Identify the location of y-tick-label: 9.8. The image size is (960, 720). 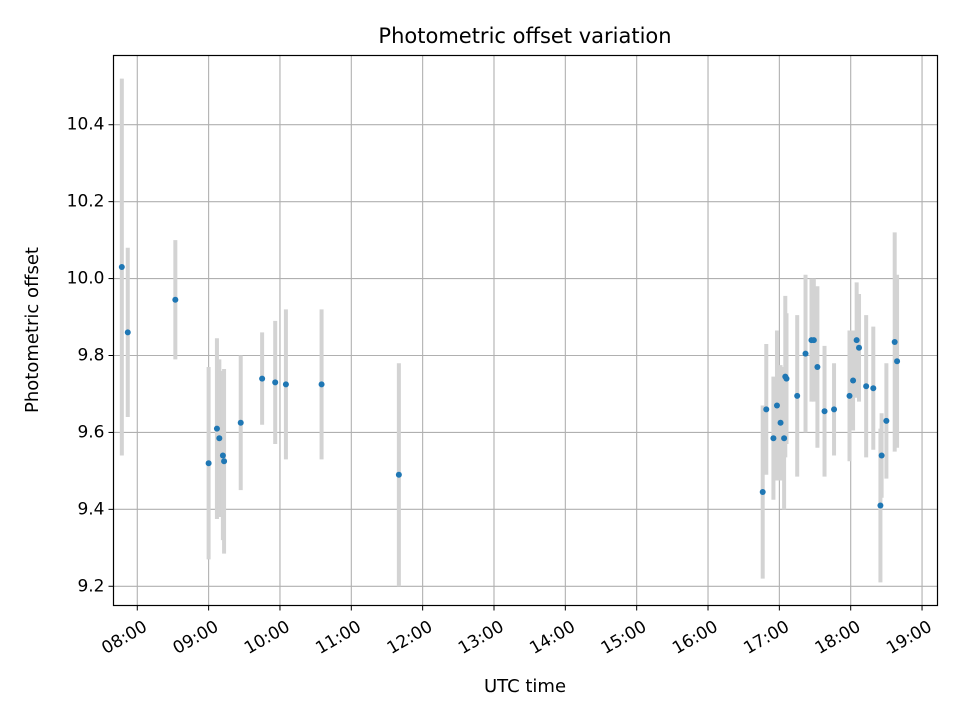
(90, 356).